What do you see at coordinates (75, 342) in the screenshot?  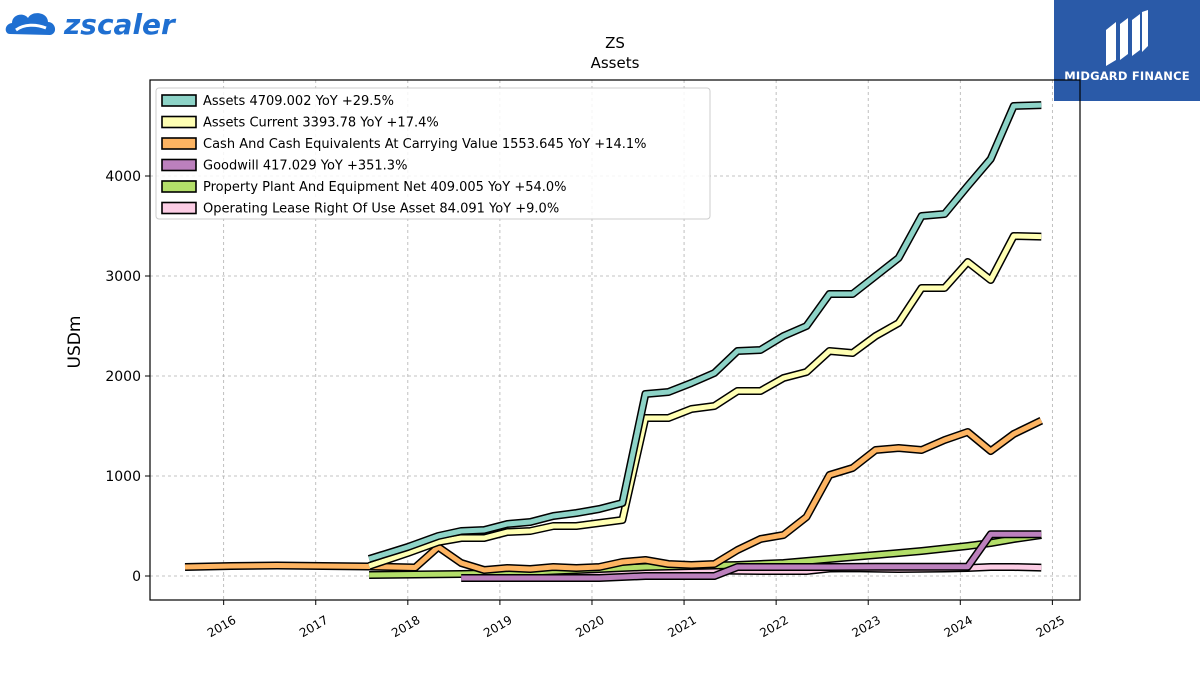 I see `y-axis-label: USDm` at bounding box center [75, 342].